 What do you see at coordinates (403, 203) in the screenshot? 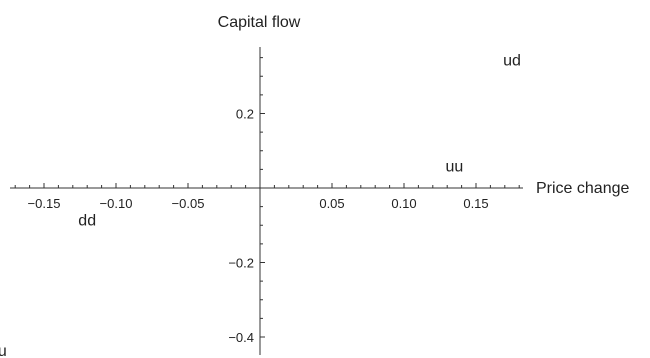
I see `x-tick-label: 0.10` at bounding box center [403, 203].